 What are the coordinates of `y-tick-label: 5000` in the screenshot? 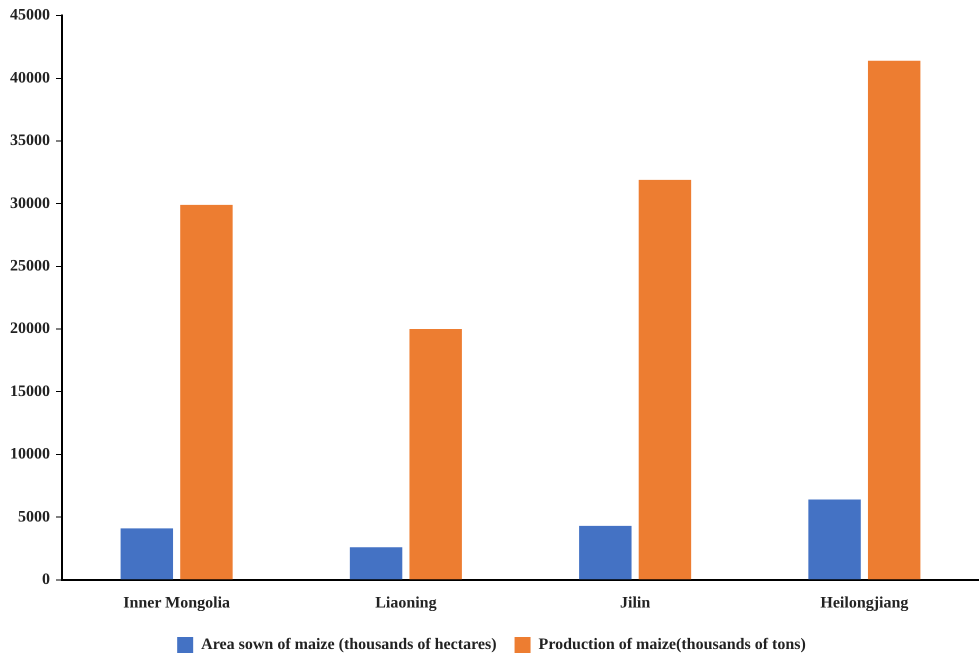 It's located at (34, 517).